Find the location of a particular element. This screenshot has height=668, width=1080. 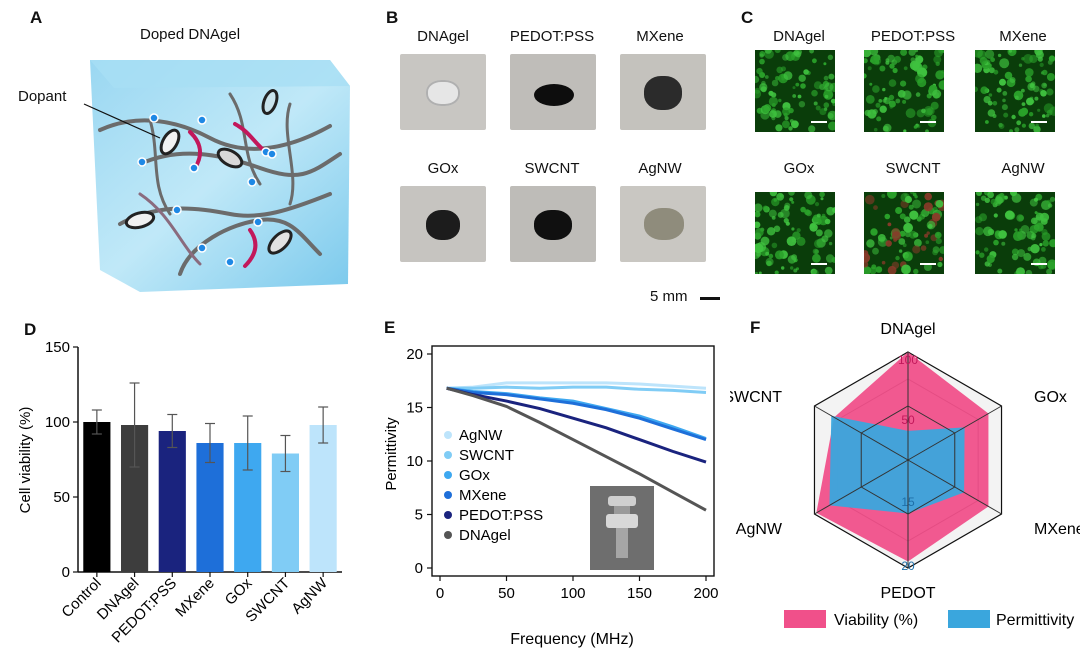

photo-label-gox: GOx is located at coordinates (443, 168).